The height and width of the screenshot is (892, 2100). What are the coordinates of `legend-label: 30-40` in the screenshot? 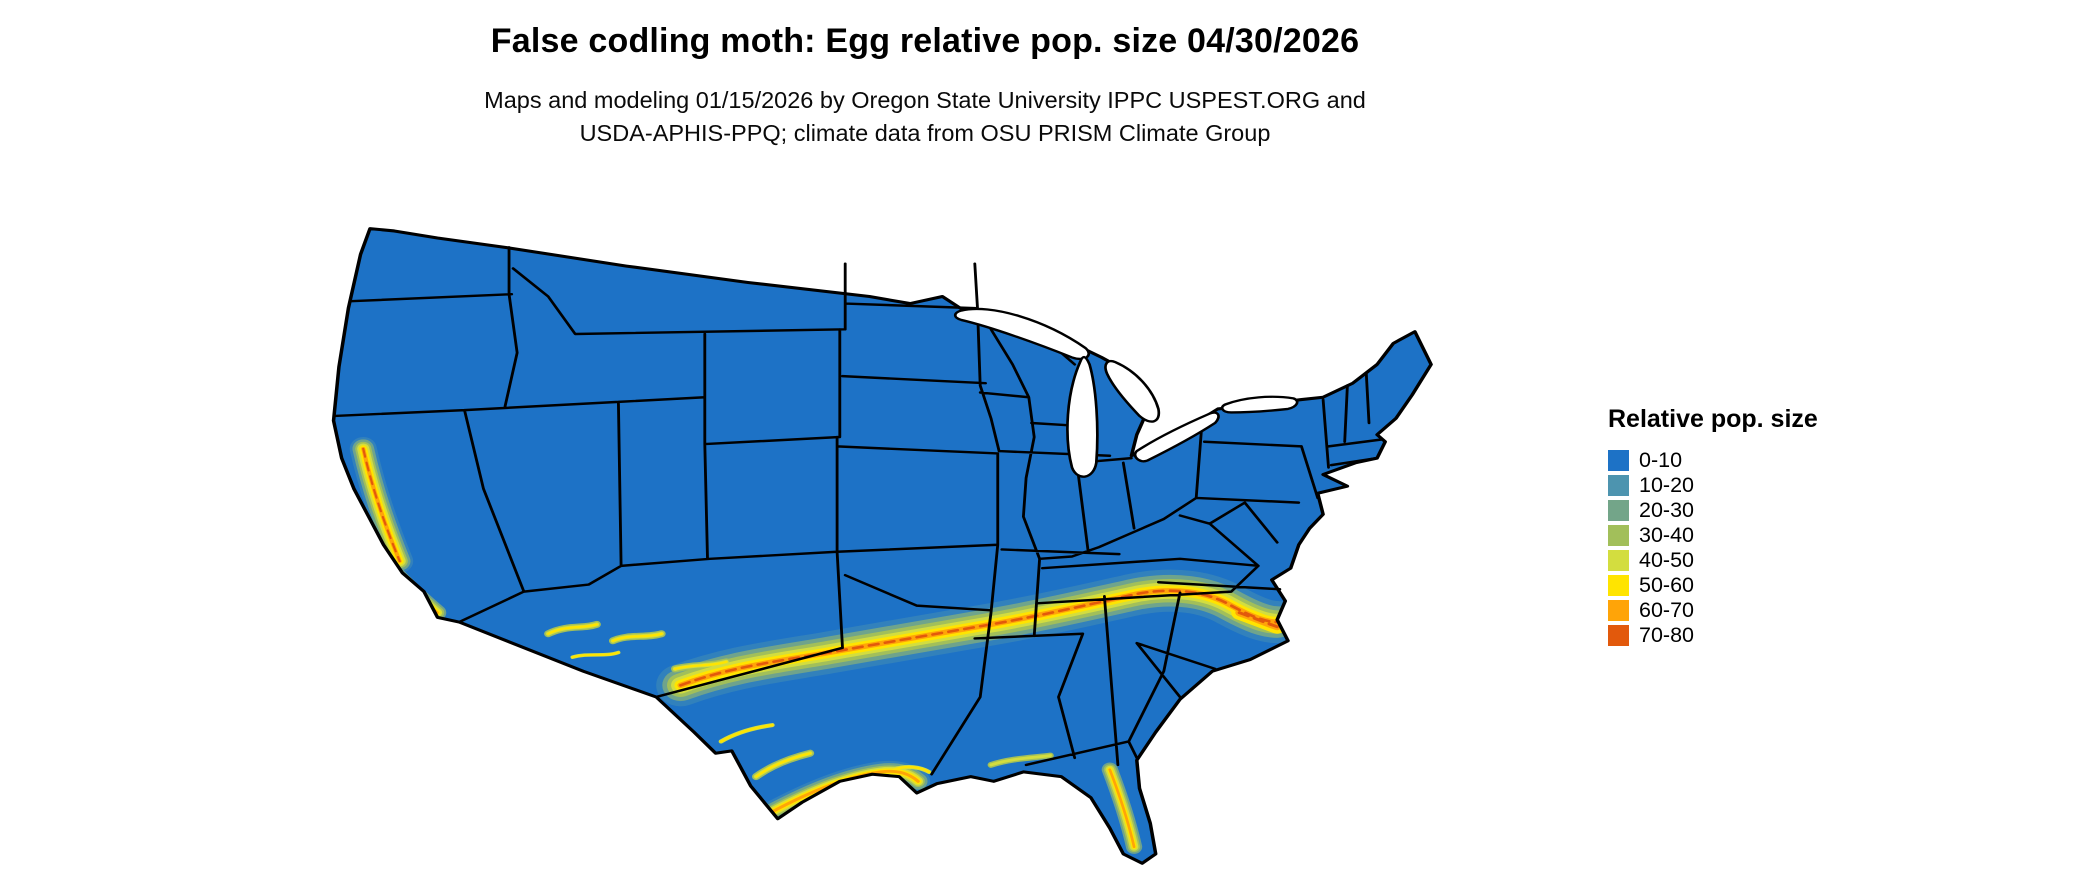 It's located at (1666, 534).